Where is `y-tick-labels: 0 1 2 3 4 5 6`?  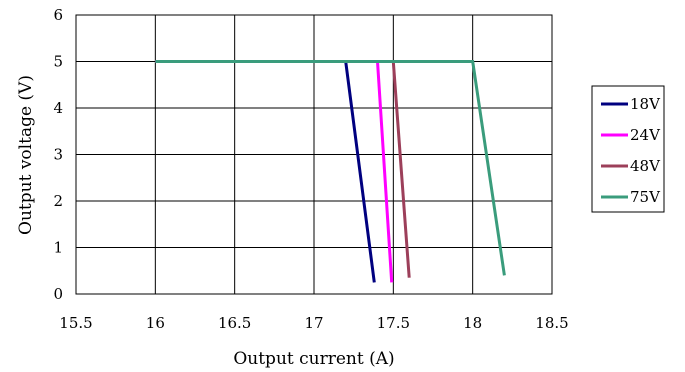
y-tick-labels: 0 1 2 3 4 5 6 is located at coordinates (58, 154).